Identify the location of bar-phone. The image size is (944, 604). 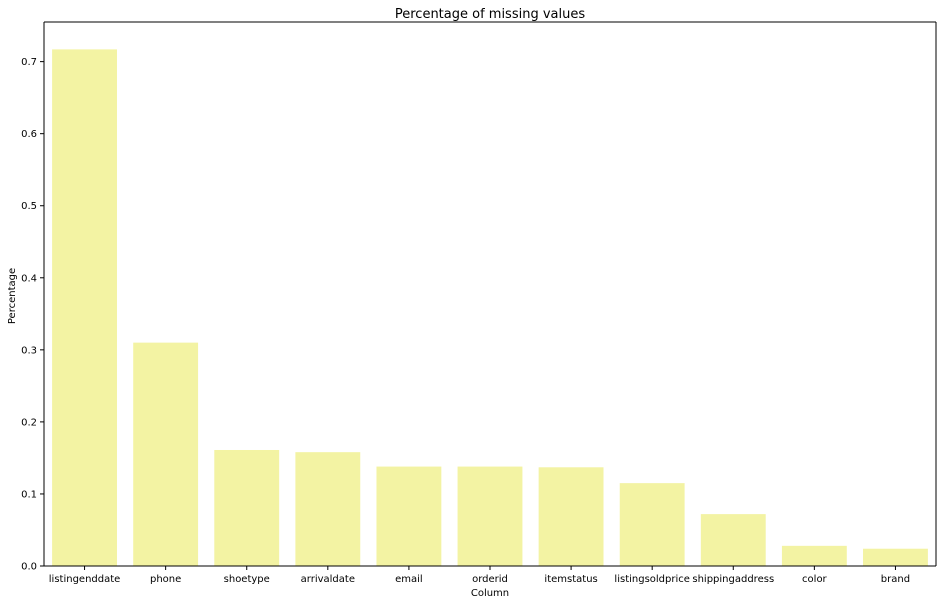
(166, 454).